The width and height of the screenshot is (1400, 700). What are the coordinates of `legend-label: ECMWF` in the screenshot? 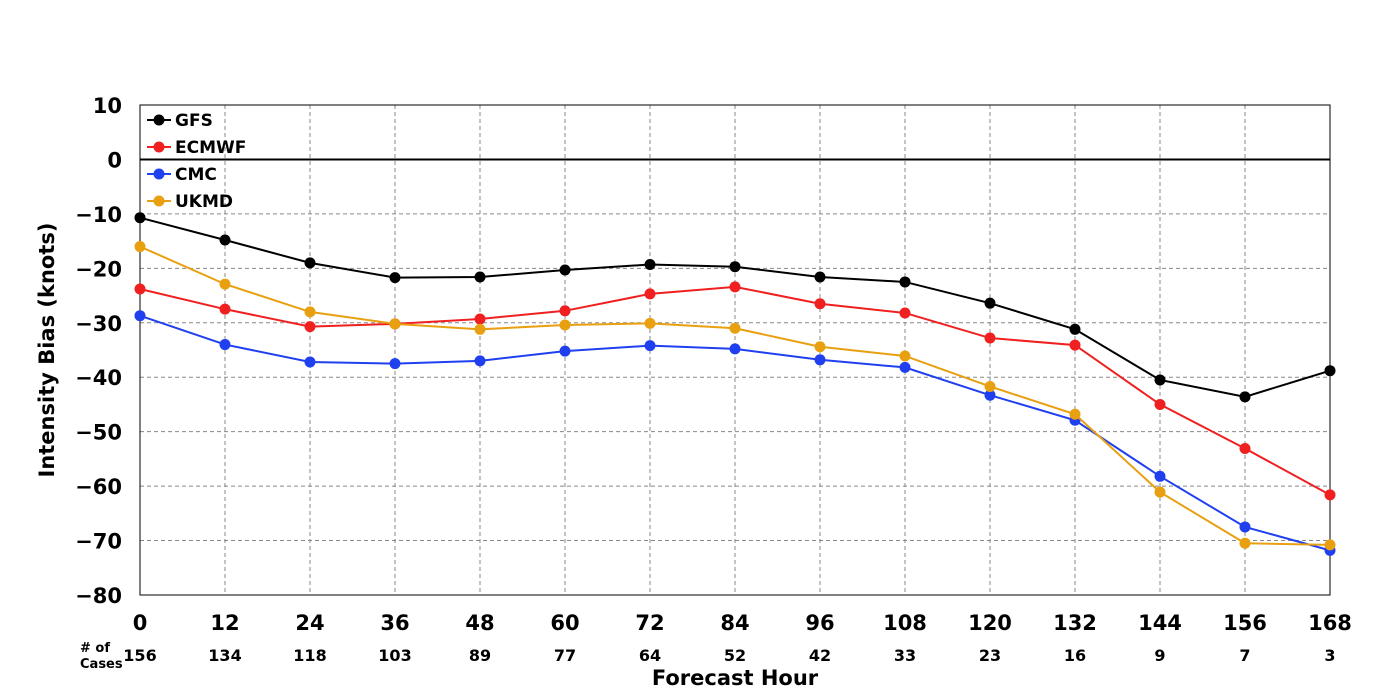 It's located at (210, 148).